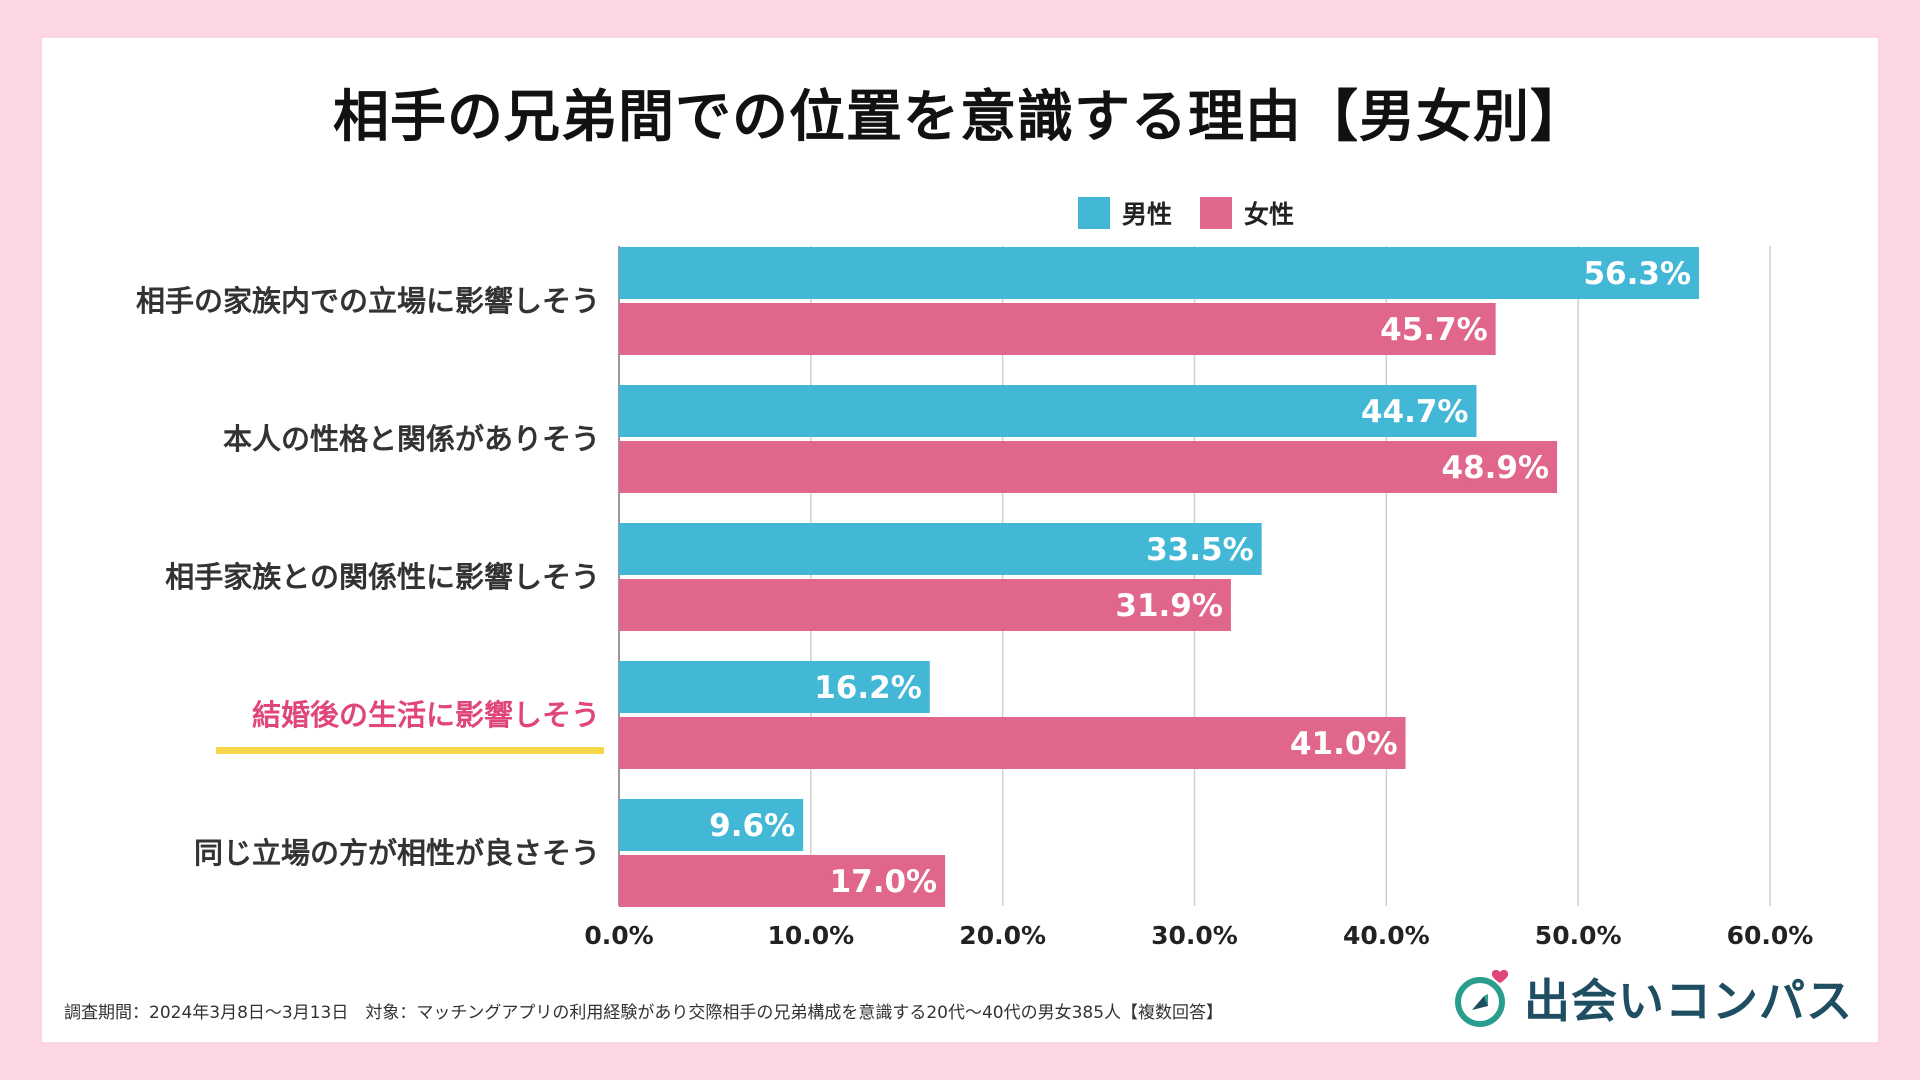 The height and width of the screenshot is (1080, 1920). Describe the element at coordinates (1578, 935) in the screenshot. I see `x-tick-label: 50.0%` at that location.